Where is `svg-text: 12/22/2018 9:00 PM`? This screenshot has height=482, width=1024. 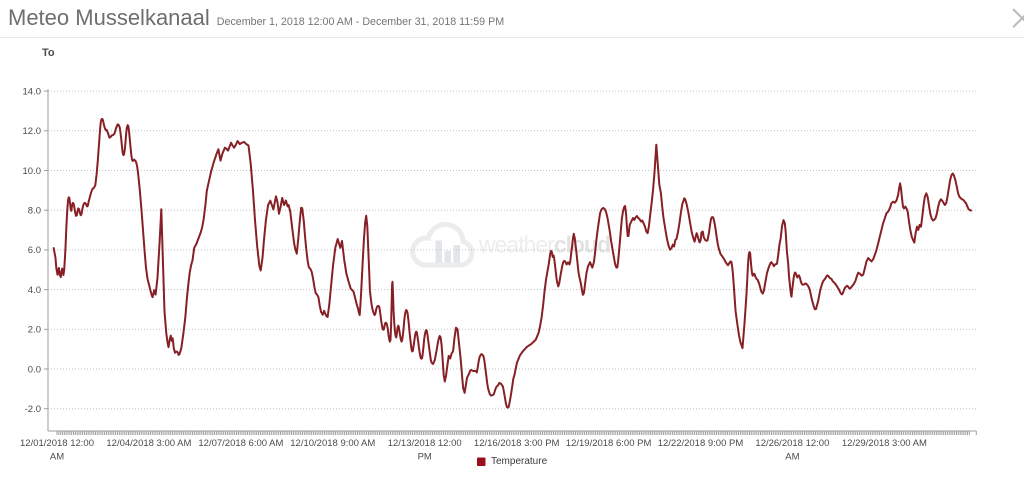 svg-text: 12/22/2018 9:00 PM is located at coordinates (701, 443).